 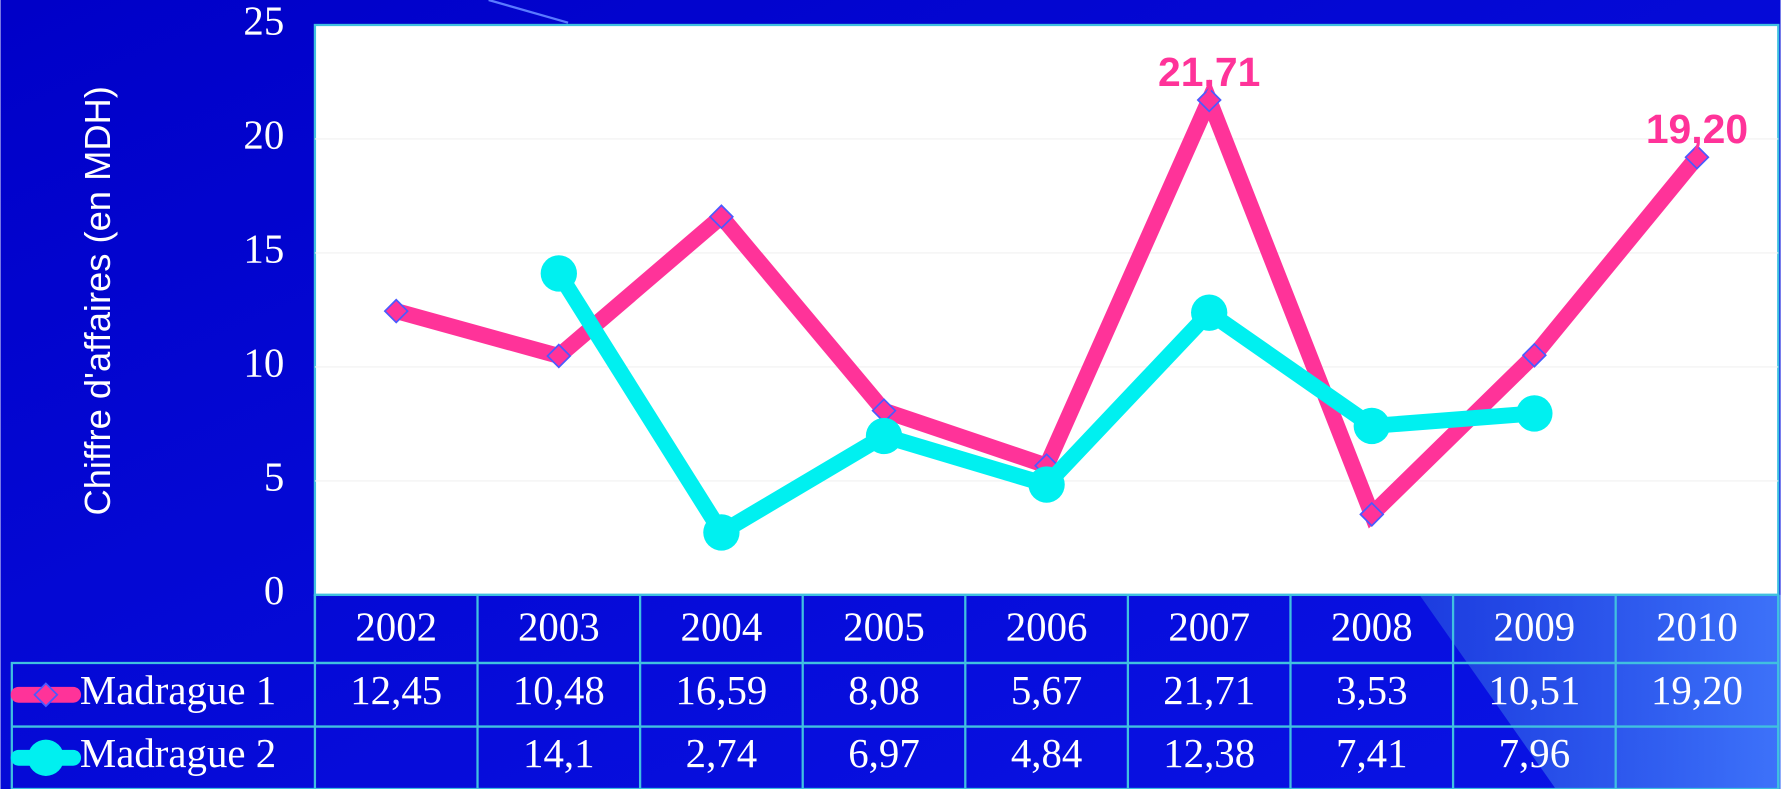 I want to click on table-cell: 10,51, so click(x=1534, y=690).